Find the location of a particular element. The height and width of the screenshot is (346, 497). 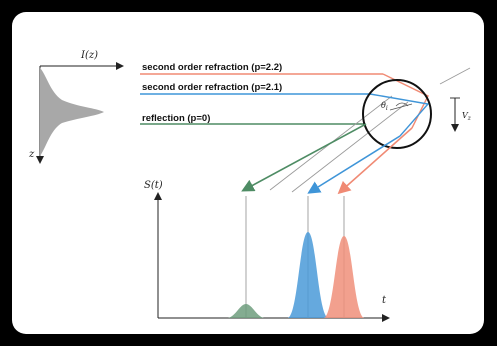

intensity-profile: I(z) z is located at coordinates (76, 107).